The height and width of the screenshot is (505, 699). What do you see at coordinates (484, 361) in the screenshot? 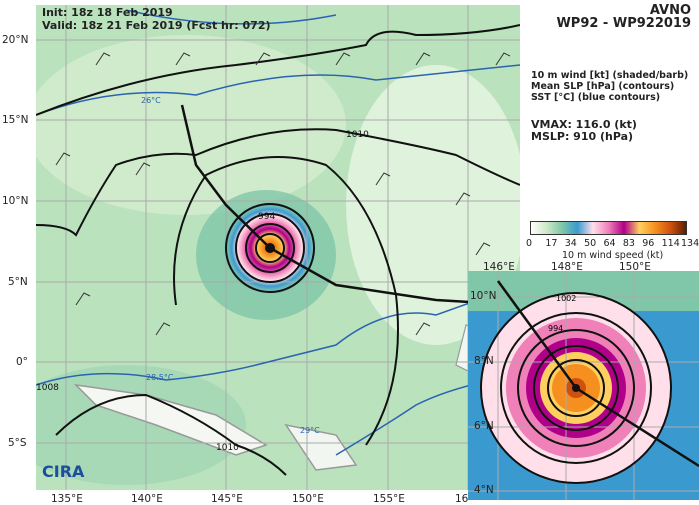
I see `inset-lat-label: 8°N` at bounding box center [484, 361].